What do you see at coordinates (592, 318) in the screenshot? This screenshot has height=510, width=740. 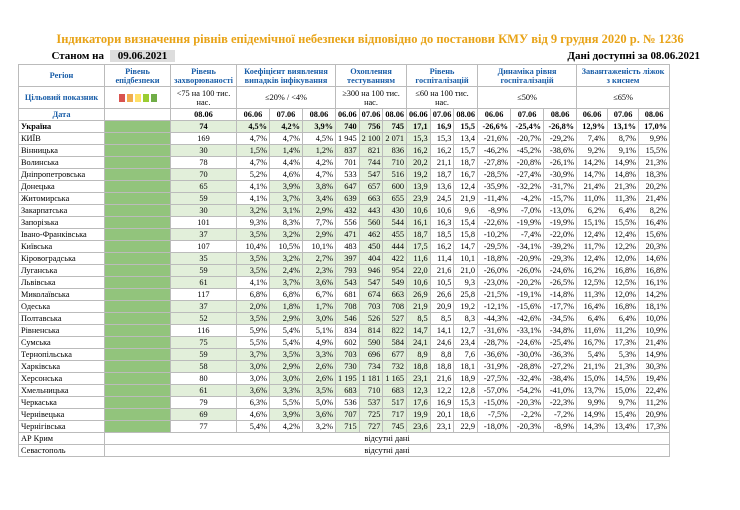 I see `cell-b1: 6,4%` at bounding box center [592, 318].